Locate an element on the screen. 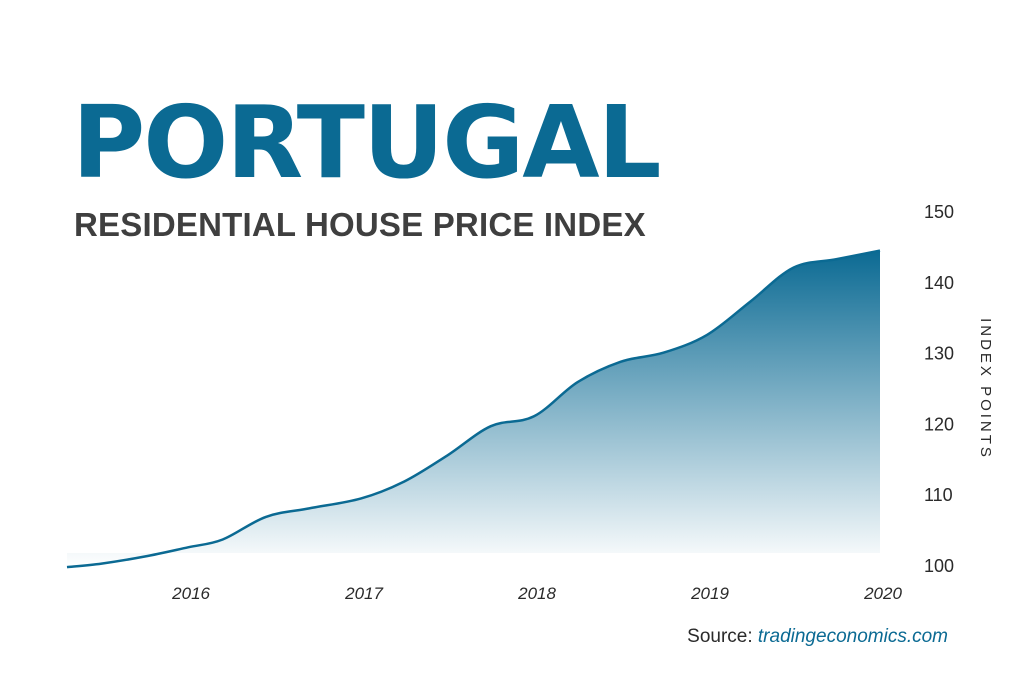 The width and height of the screenshot is (1024, 680). y-axis-label: INDEX POINTS is located at coordinates (985, 389).